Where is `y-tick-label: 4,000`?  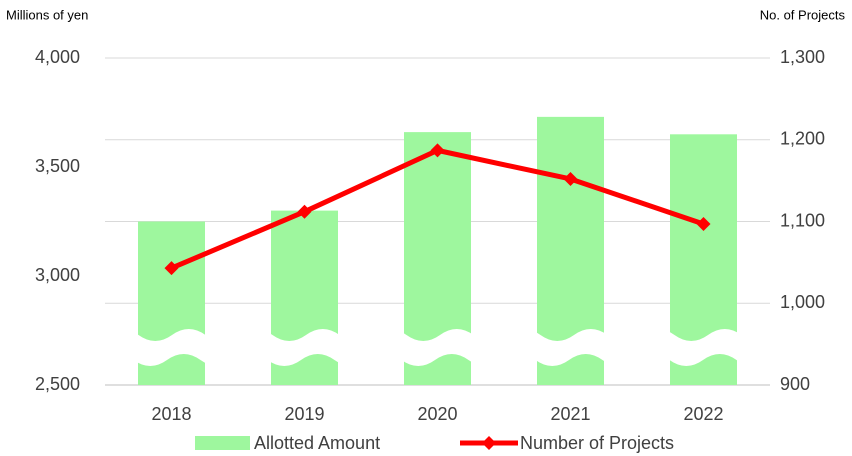 y-tick-label: 4,000 is located at coordinates (57, 57).